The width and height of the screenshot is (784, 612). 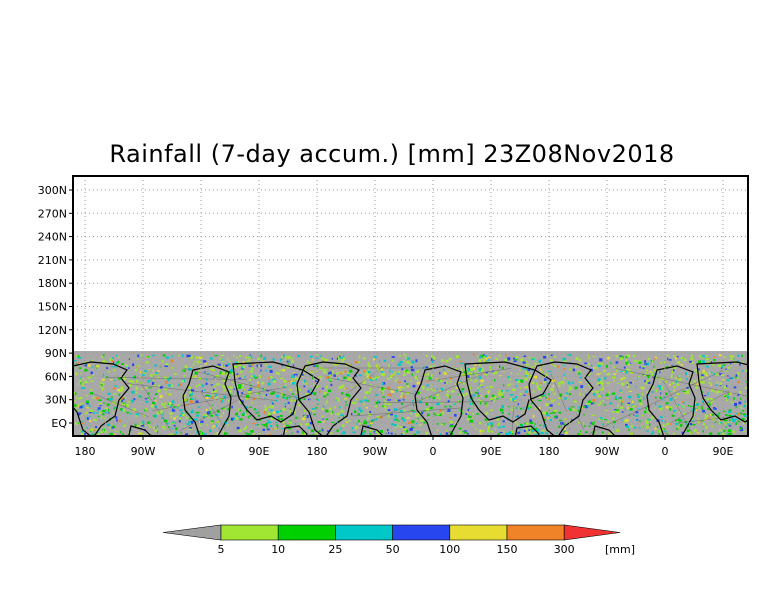 What do you see at coordinates (52, 260) in the screenshot?
I see `lat-label: 210N` at bounding box center [52, 260].